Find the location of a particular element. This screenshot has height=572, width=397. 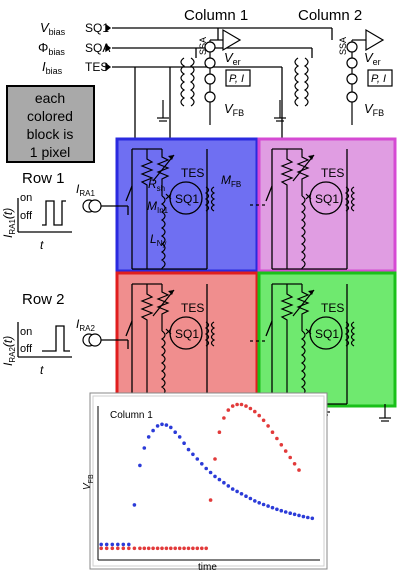

bias-lines is located at coordinates (219, 87).